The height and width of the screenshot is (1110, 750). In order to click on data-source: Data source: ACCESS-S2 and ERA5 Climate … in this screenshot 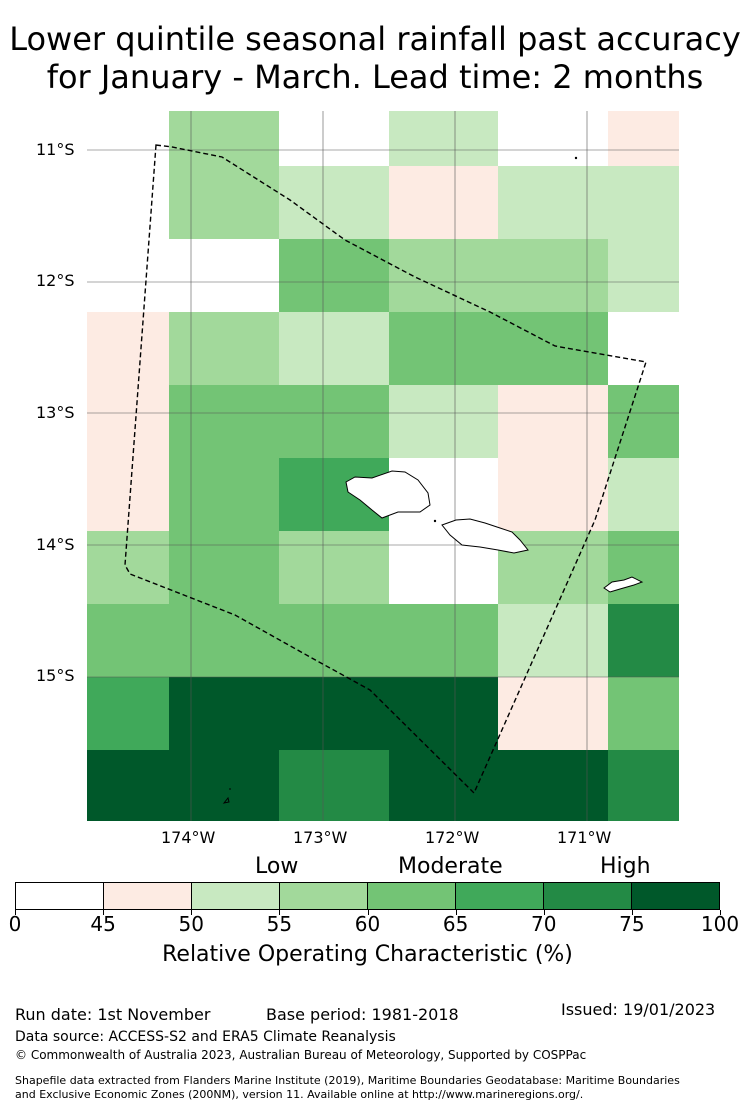, I will do `click(205, 1037)`.